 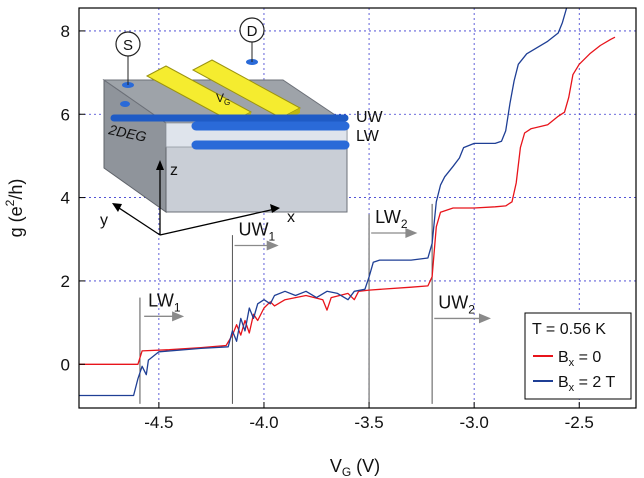 I want to click on legend-label-bx0: Bx = 0, so click(x=579, y=359).